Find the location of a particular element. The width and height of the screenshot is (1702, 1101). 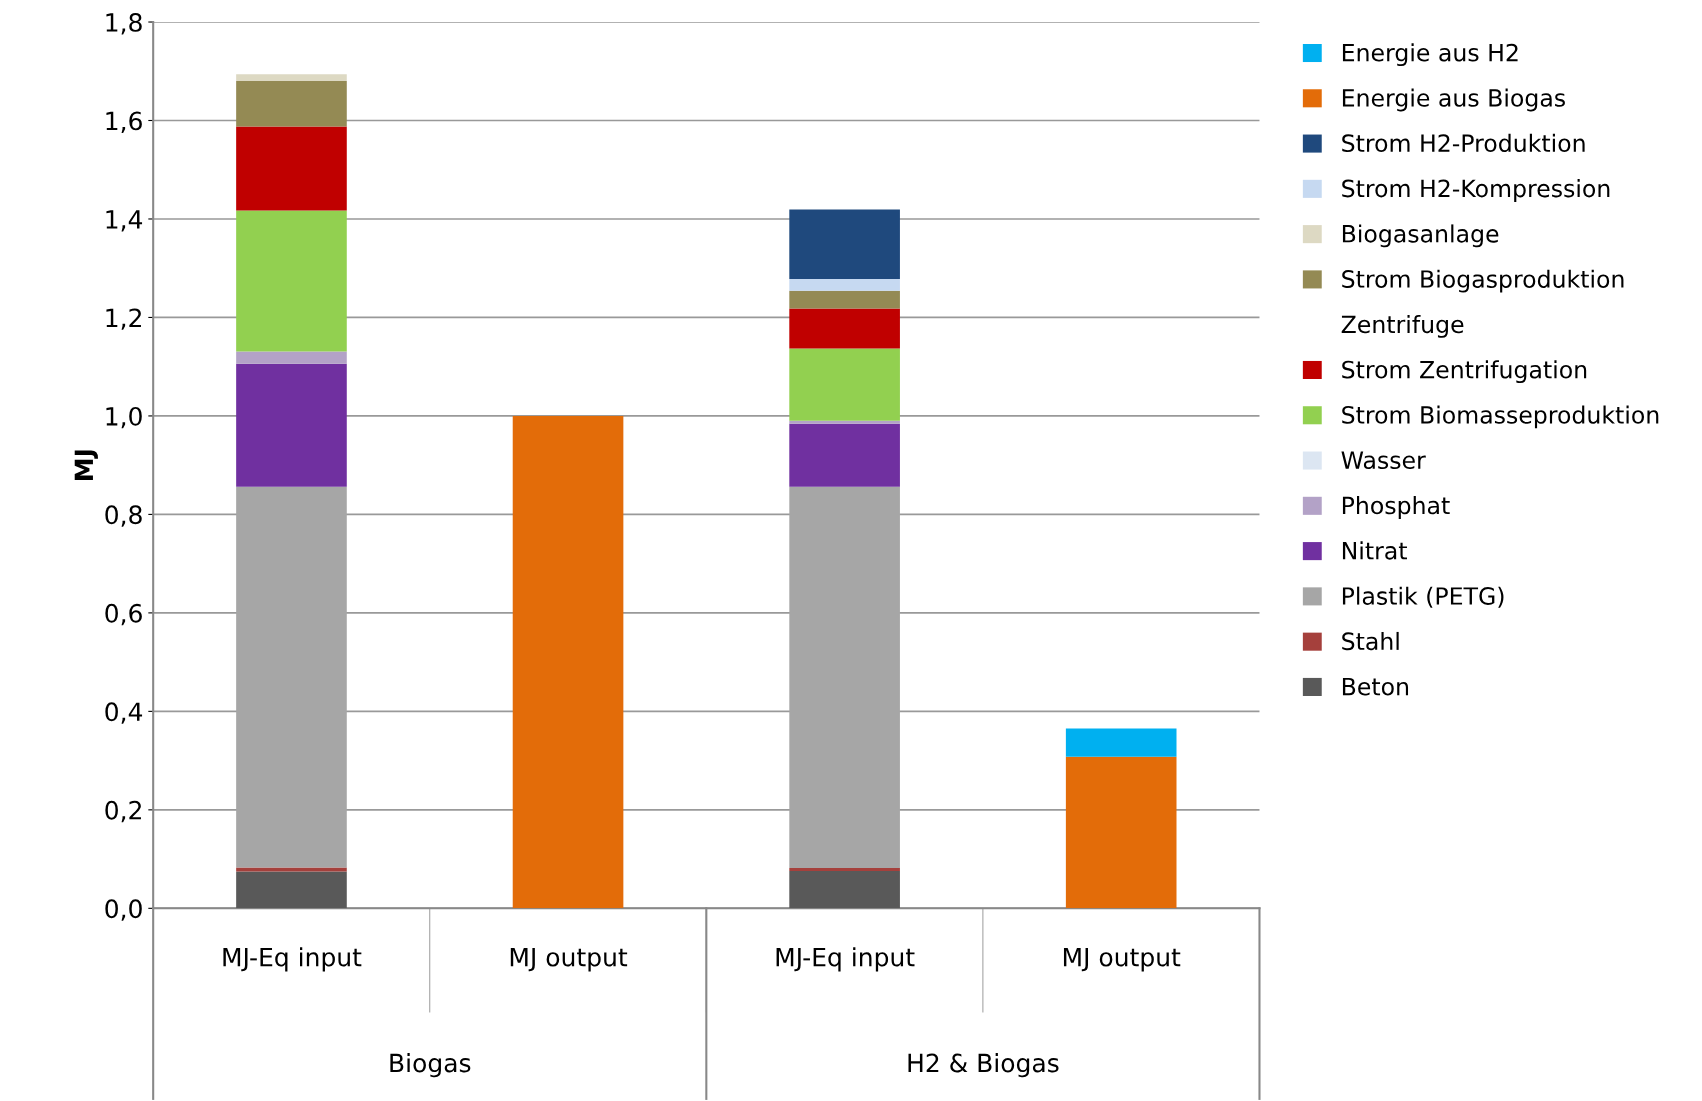

y-tick-label: 0,0 is located at coordinates (123, 910).